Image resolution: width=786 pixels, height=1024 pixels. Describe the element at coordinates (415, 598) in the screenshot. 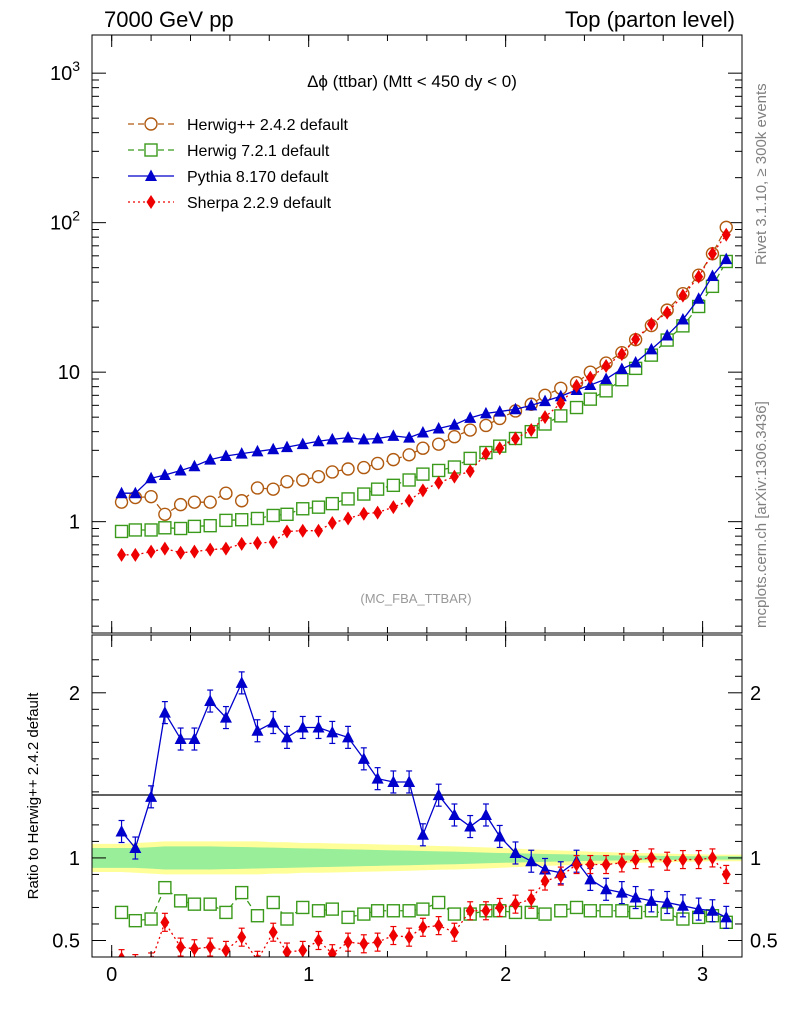

I see `analysis-watermark: (MC_FBA_TTBAR)` at that location.